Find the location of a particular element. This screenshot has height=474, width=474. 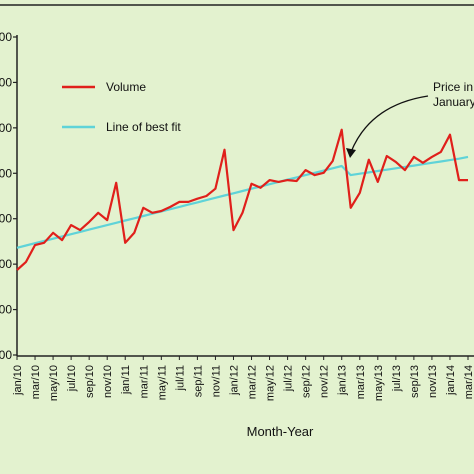

x-tick-label: mar/11 is located at coordinates (144, 381).